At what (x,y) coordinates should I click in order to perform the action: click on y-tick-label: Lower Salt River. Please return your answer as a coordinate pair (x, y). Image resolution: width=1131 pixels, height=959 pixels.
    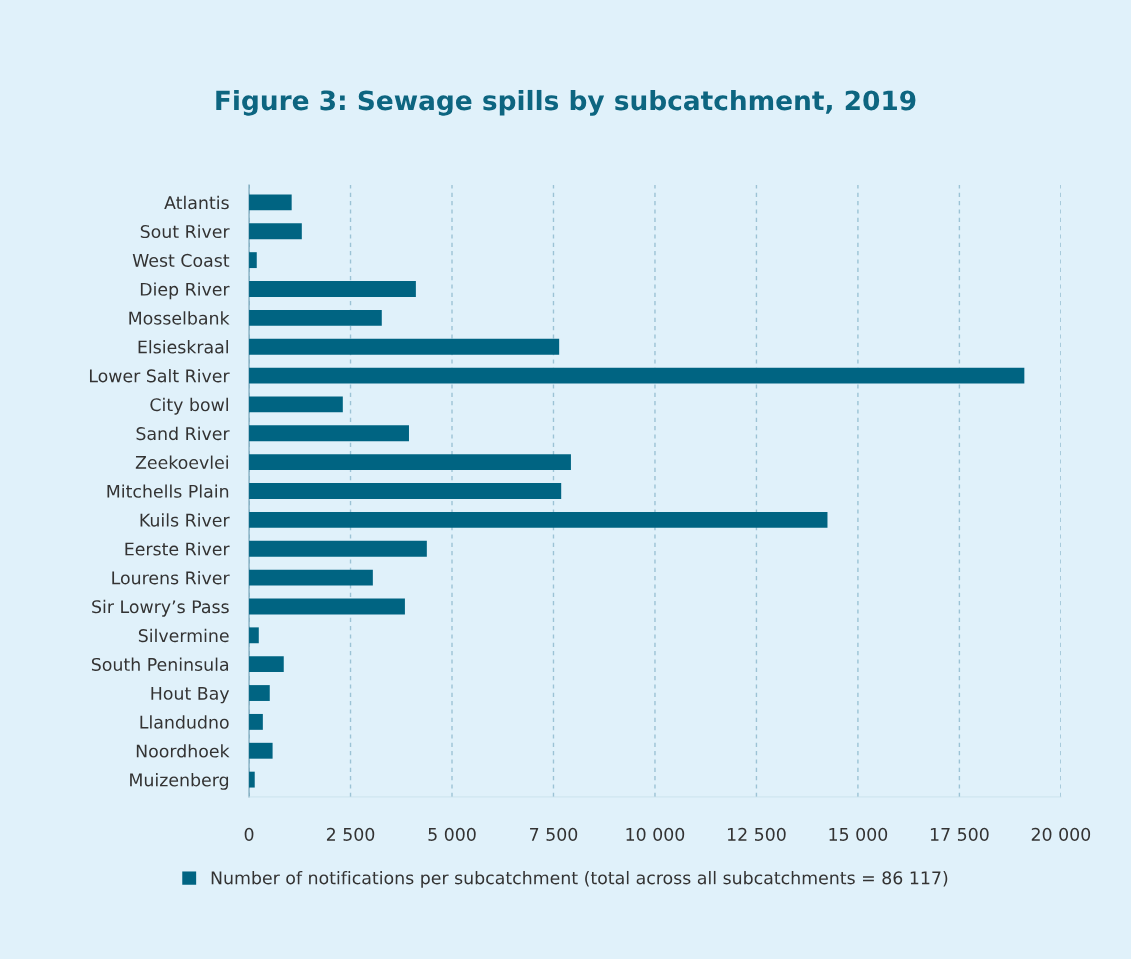
    Looking at the image, I should click on (159, 375).